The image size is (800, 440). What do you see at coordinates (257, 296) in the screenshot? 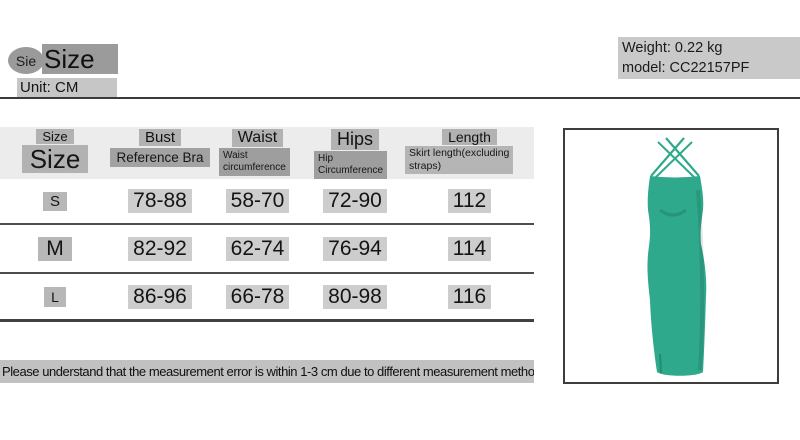
I see `waist-value: 66-78` at bounding box center [257, 296].